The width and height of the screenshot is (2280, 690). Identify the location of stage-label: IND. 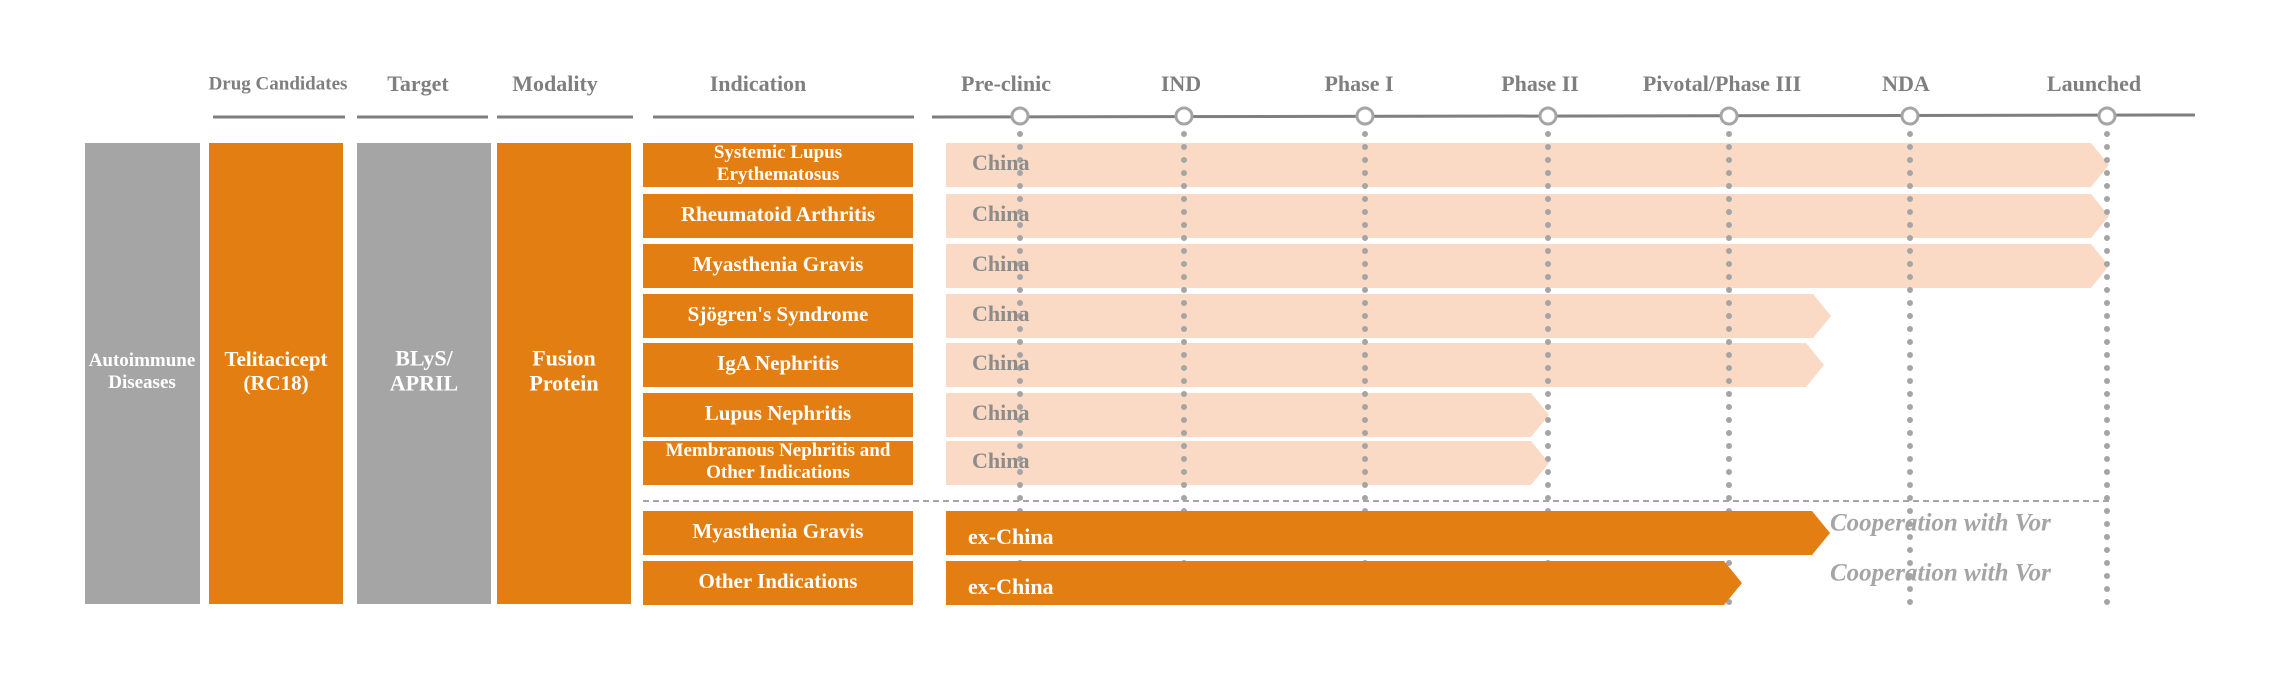
(1181, 83).